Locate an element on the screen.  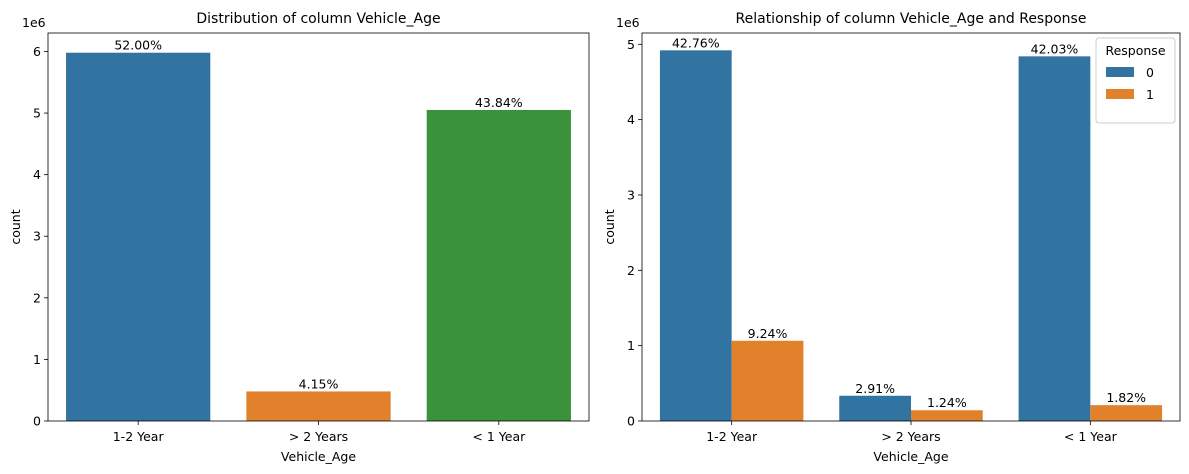
right-xtick-label: 1-2 Year is located at coordinates (732, 436).